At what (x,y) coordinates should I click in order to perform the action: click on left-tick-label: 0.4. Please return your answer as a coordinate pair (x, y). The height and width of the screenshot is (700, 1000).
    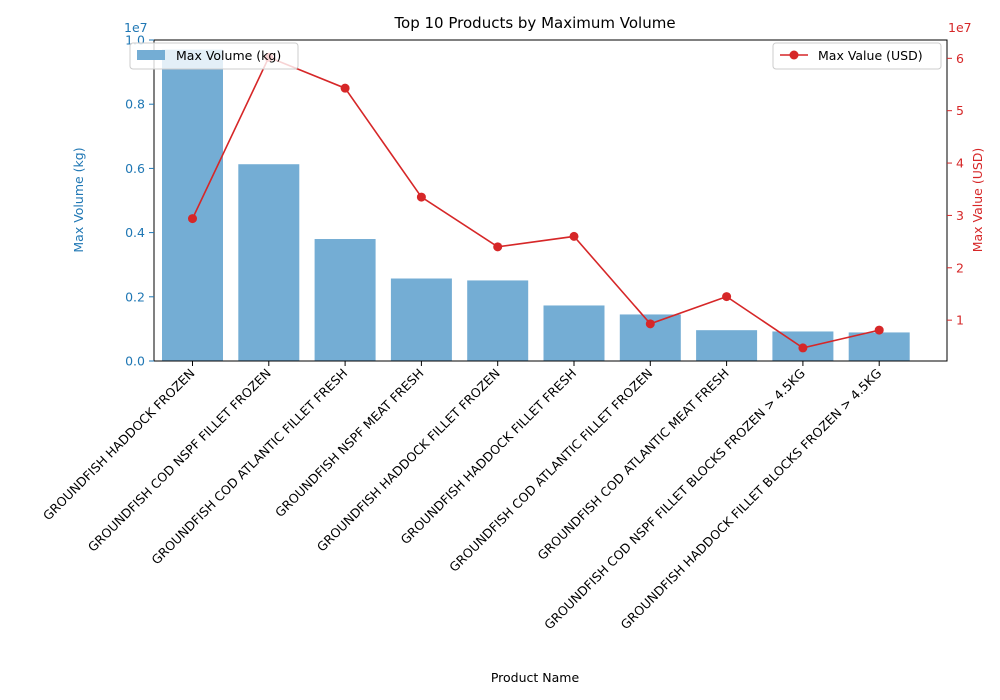
    Looking at the image, I should click on (135, 232).